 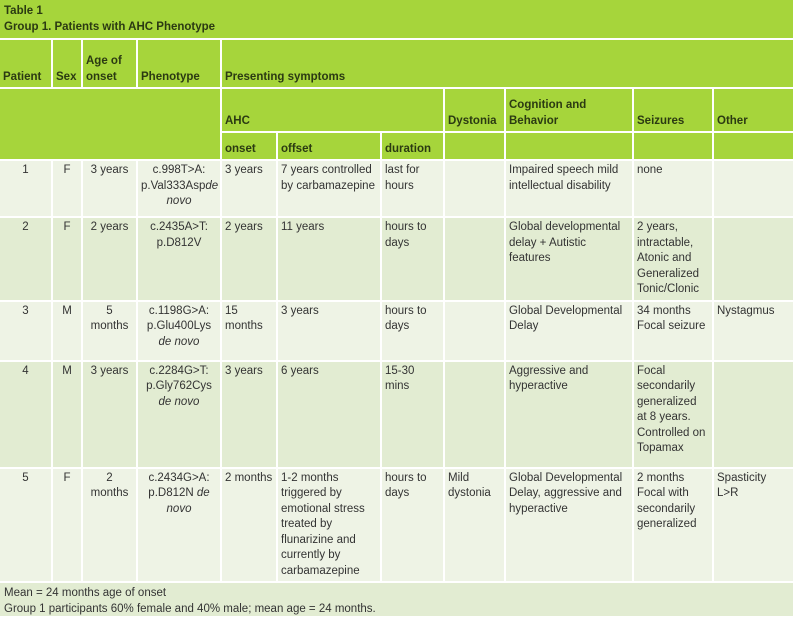 What do you see at coordinates (179, 378) in the screenshot?
I see `phenotype-text: c.2284G>T: p.Gly762Cys` at bounding box center [179, 378].